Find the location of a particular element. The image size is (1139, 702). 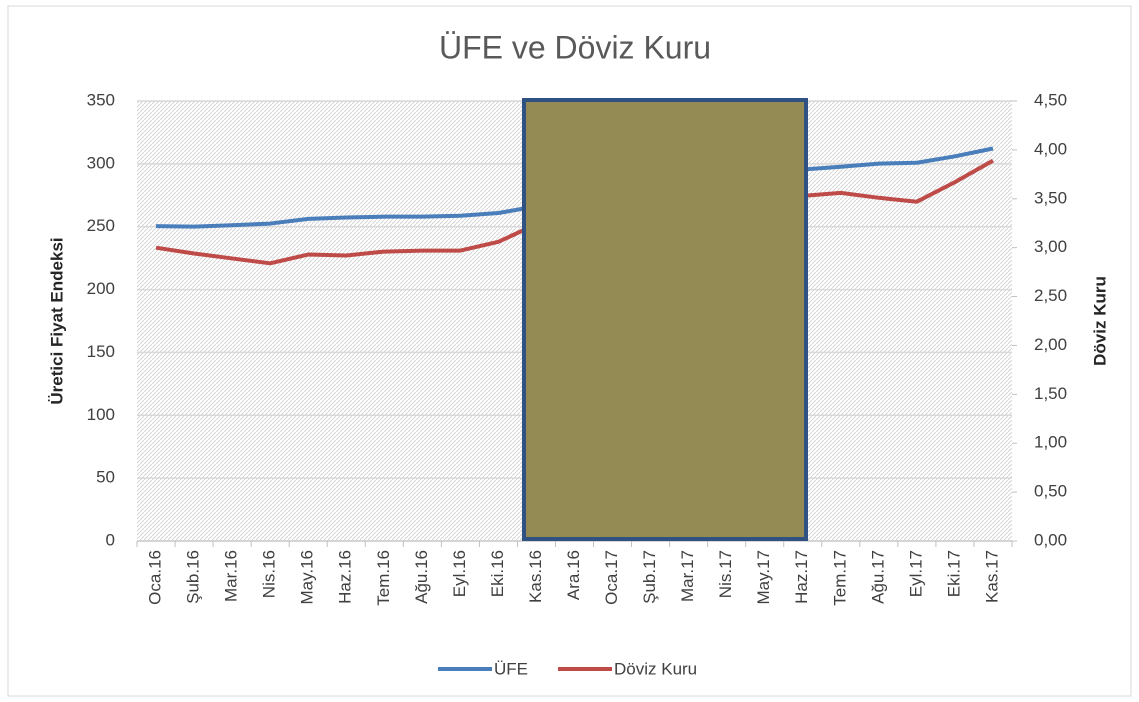

y2-axis-title: Döviz Kuru is located at coordinates (1099, 321).